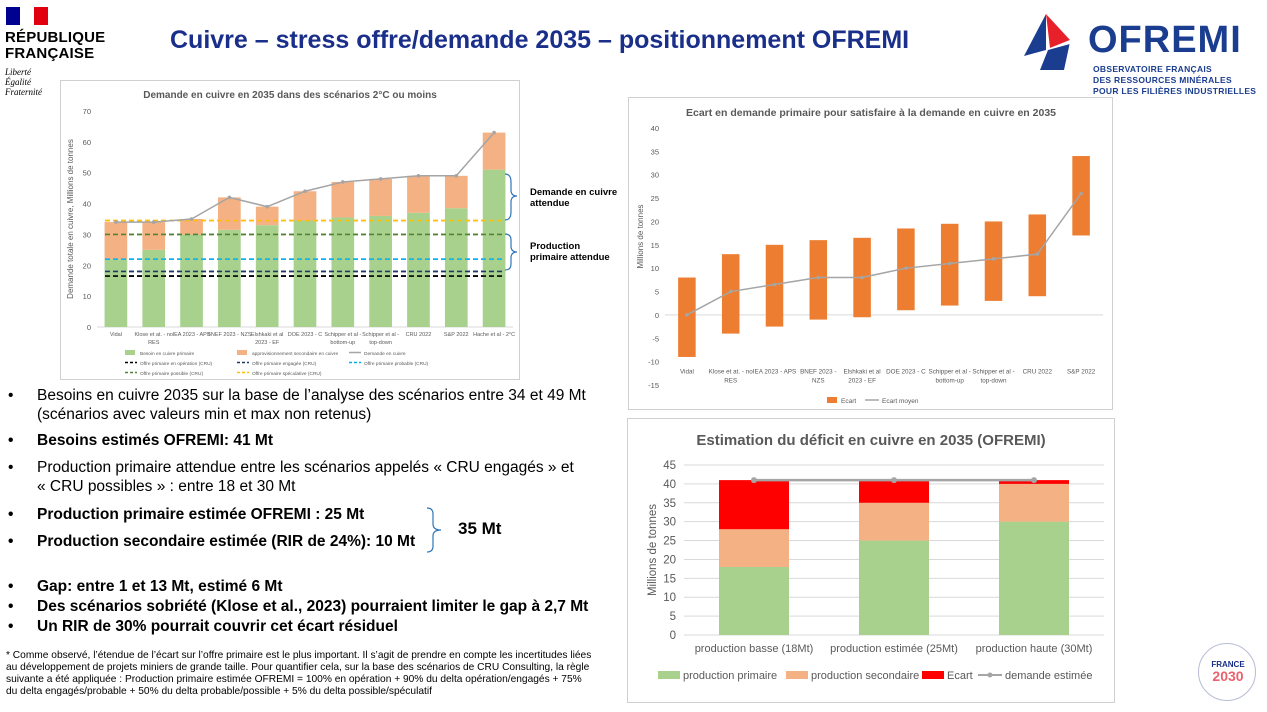 The height and width of the screenshot is (712, 1267). Describe the element at coordinates (1165, 40) in the screenshot. I see `ofremi-wordmark: OFREMI` at that location.